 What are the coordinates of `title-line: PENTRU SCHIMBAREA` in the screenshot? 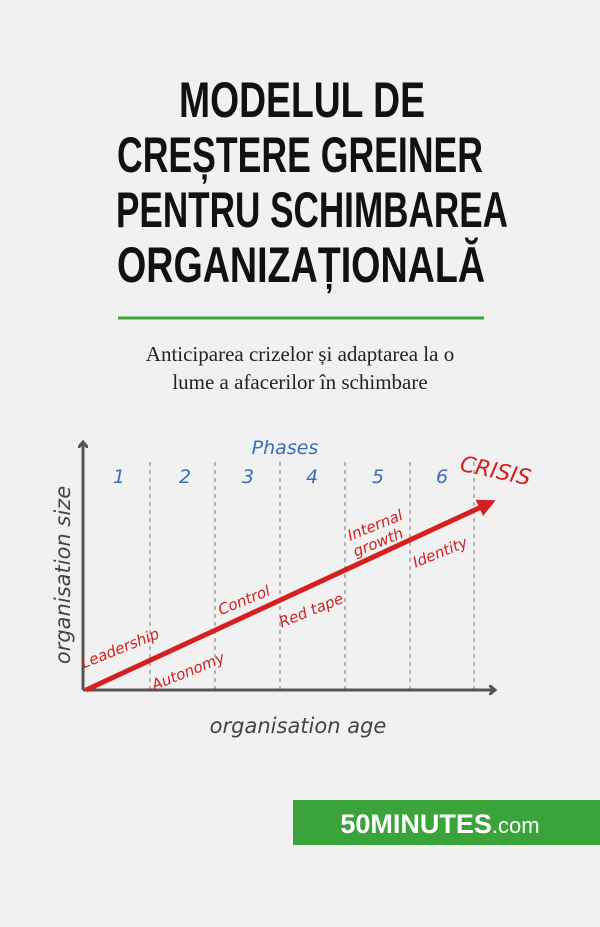 It's located at (312, 210).